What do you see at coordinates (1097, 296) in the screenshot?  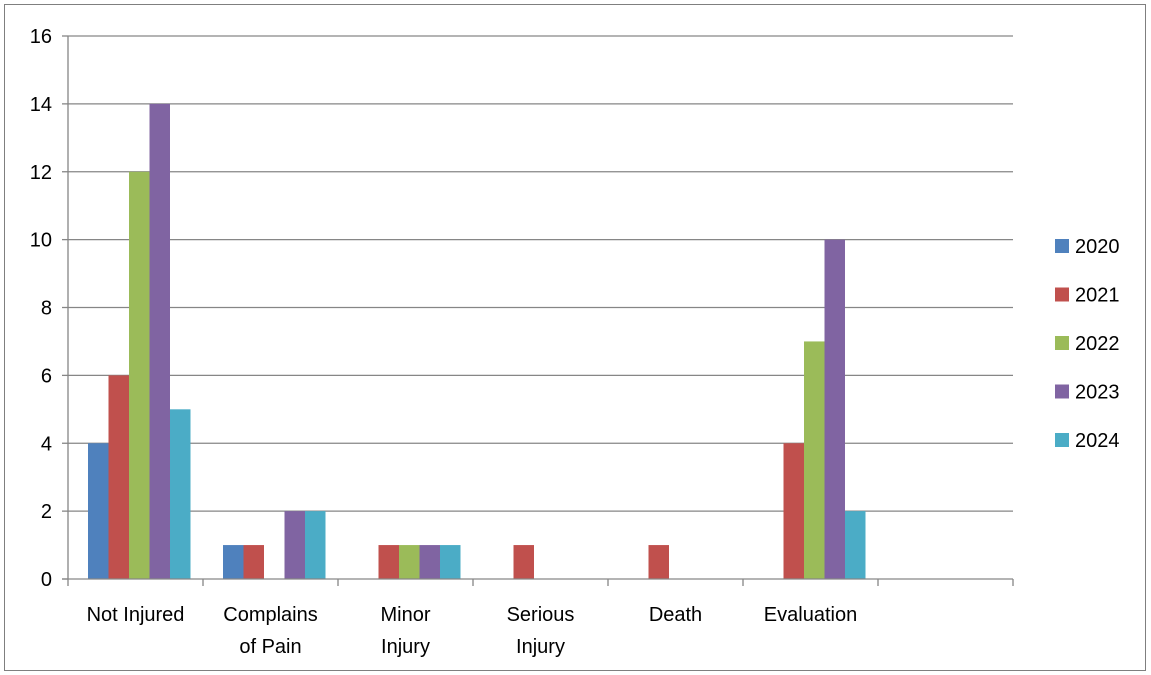 I see `legend-label: 2021` at bounding box center [1097, 296].